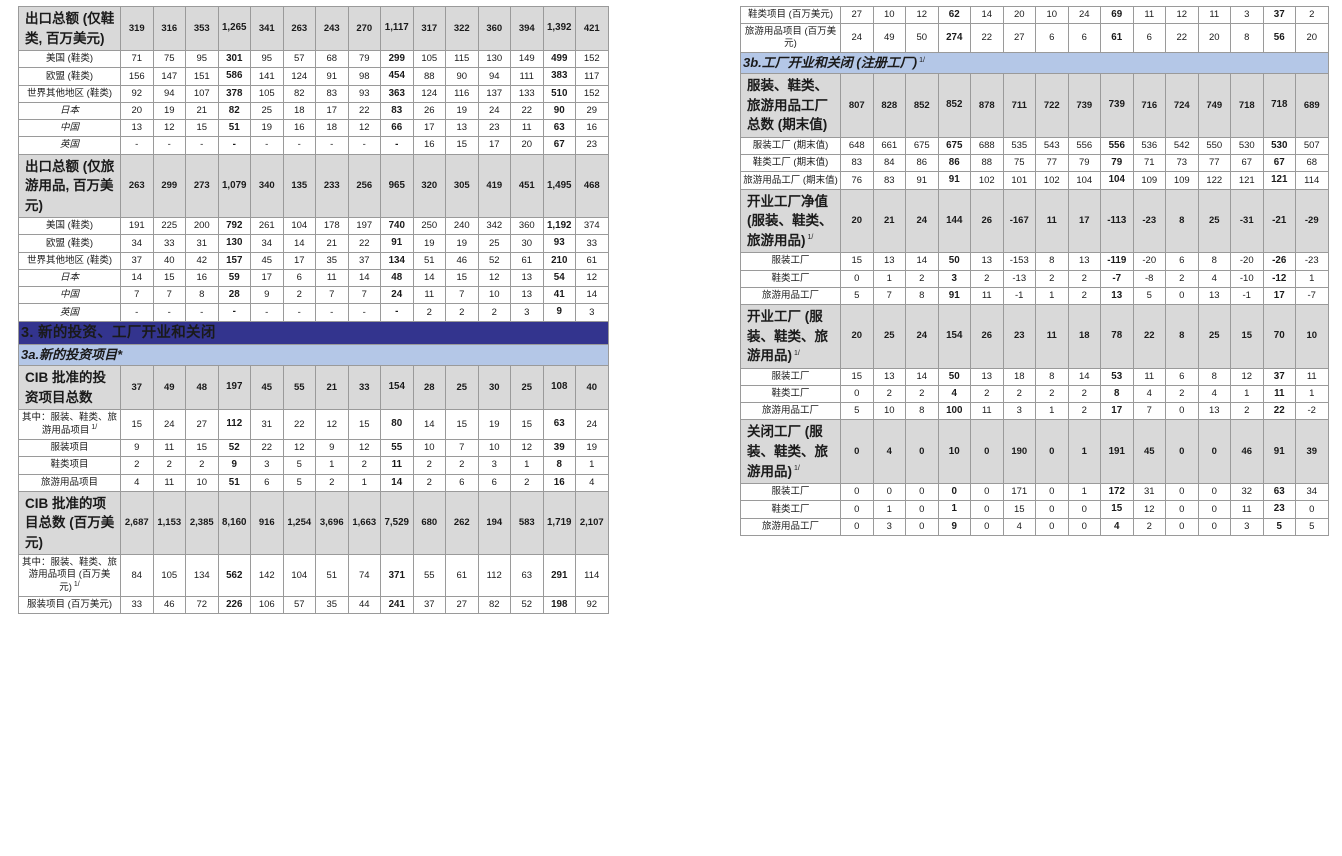  What do you see at coordinates (267, 186) in the screenshot?
I see `cell-travelgoods-export-total-c5: 340` at bounding box center [267, 186].